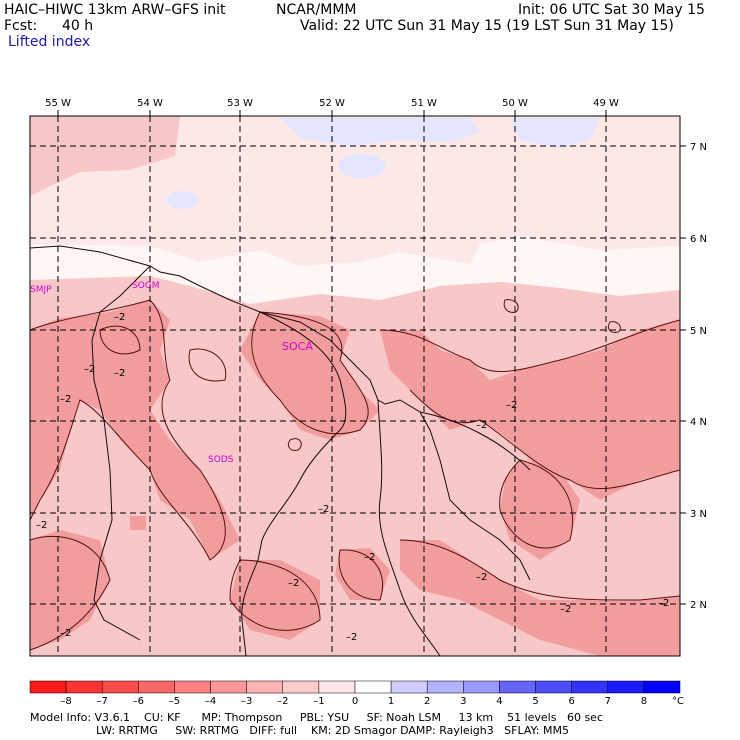 Image resolution: width=740 pixels, height=740 pixels. What do you see at coordinates (21, 26) in the screenshot?
I see `fcst-label: Fcst:` at bounding box center [21, 26].